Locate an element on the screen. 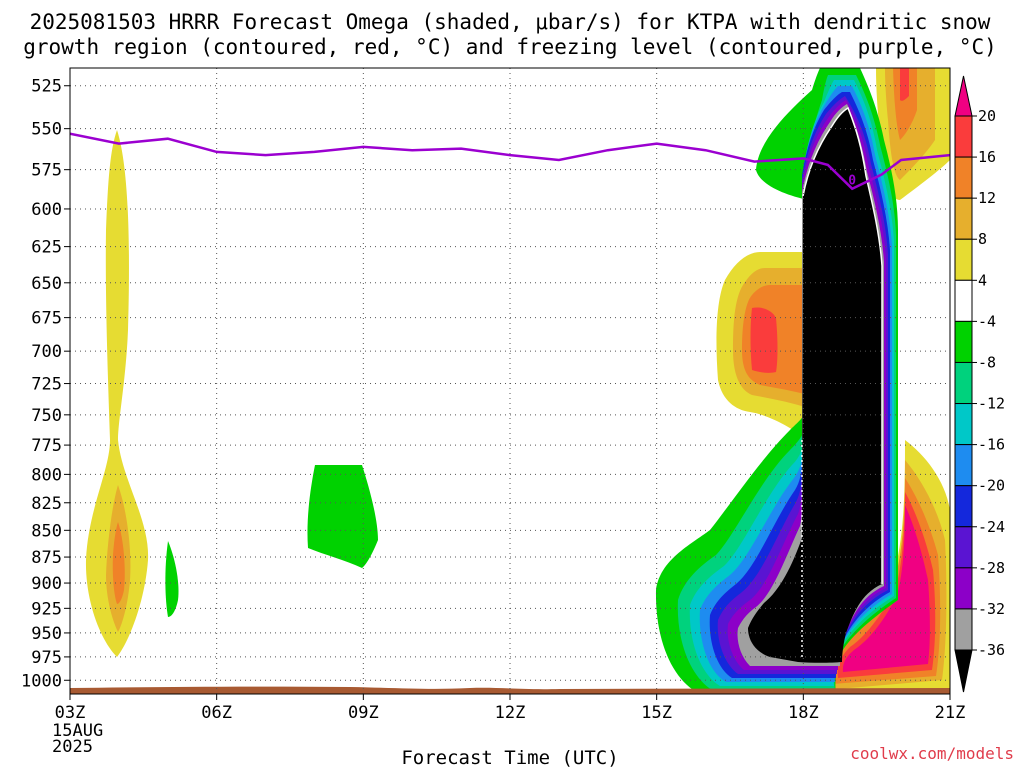 Image resolution: width=1024 pixels, height=768 pixels. x-axis-title: Forecast Time (UTC) is located at coordinates (509, 757).